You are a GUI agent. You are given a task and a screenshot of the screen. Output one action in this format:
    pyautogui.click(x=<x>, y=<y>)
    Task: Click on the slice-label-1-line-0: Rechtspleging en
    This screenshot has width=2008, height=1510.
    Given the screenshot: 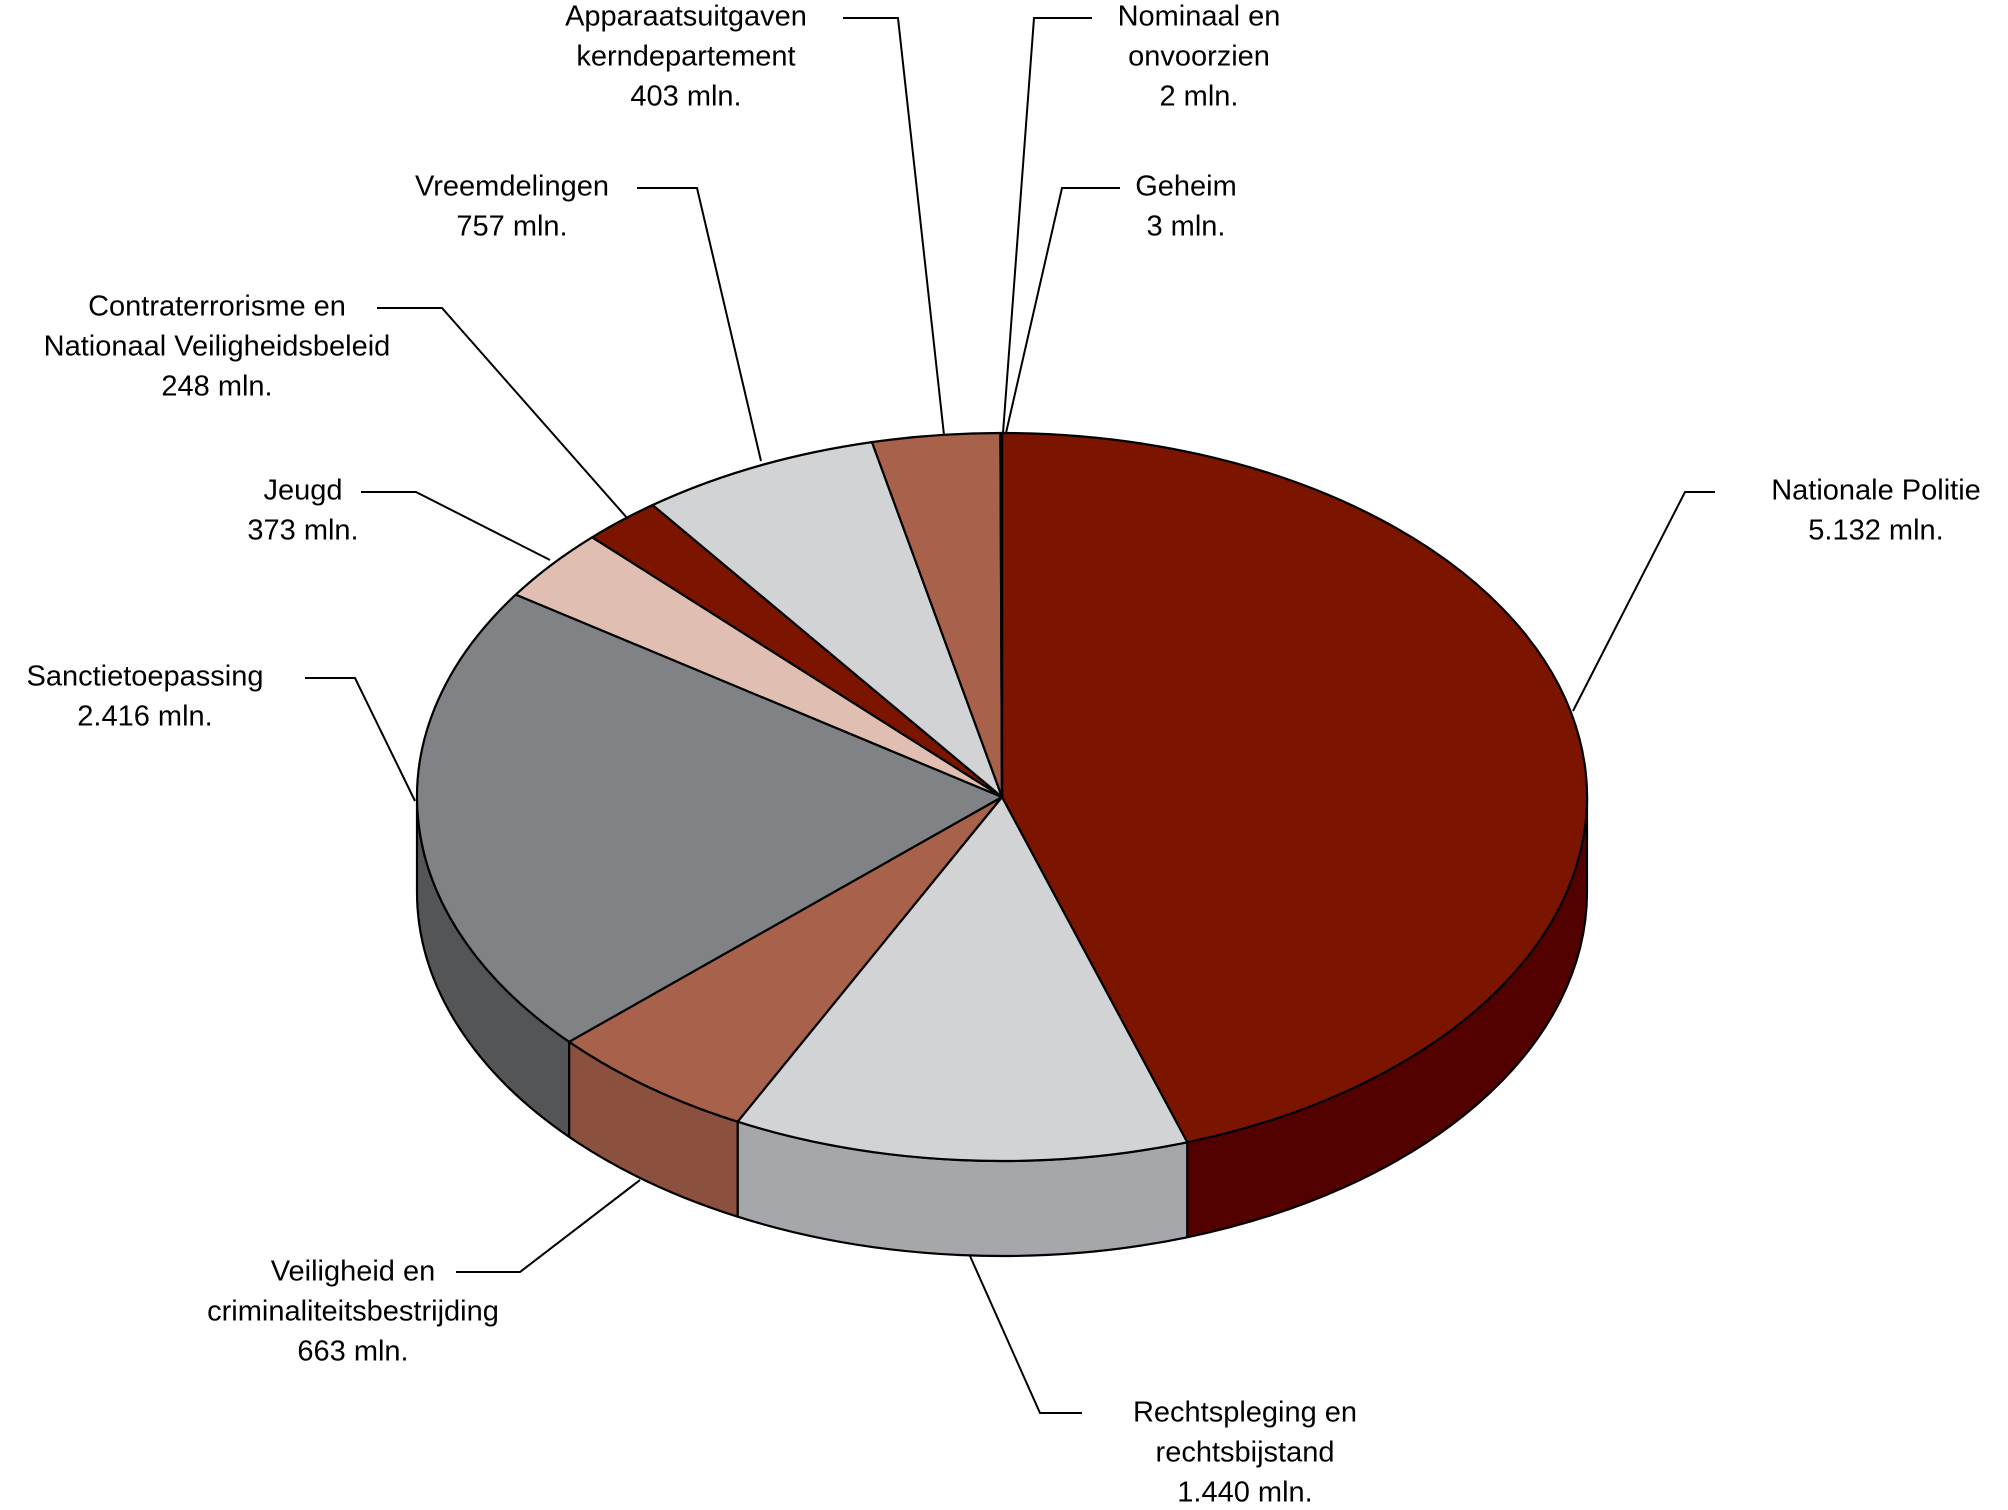 What is the action you would take?
    pyautogui.click(x=1245, y=1413)
    